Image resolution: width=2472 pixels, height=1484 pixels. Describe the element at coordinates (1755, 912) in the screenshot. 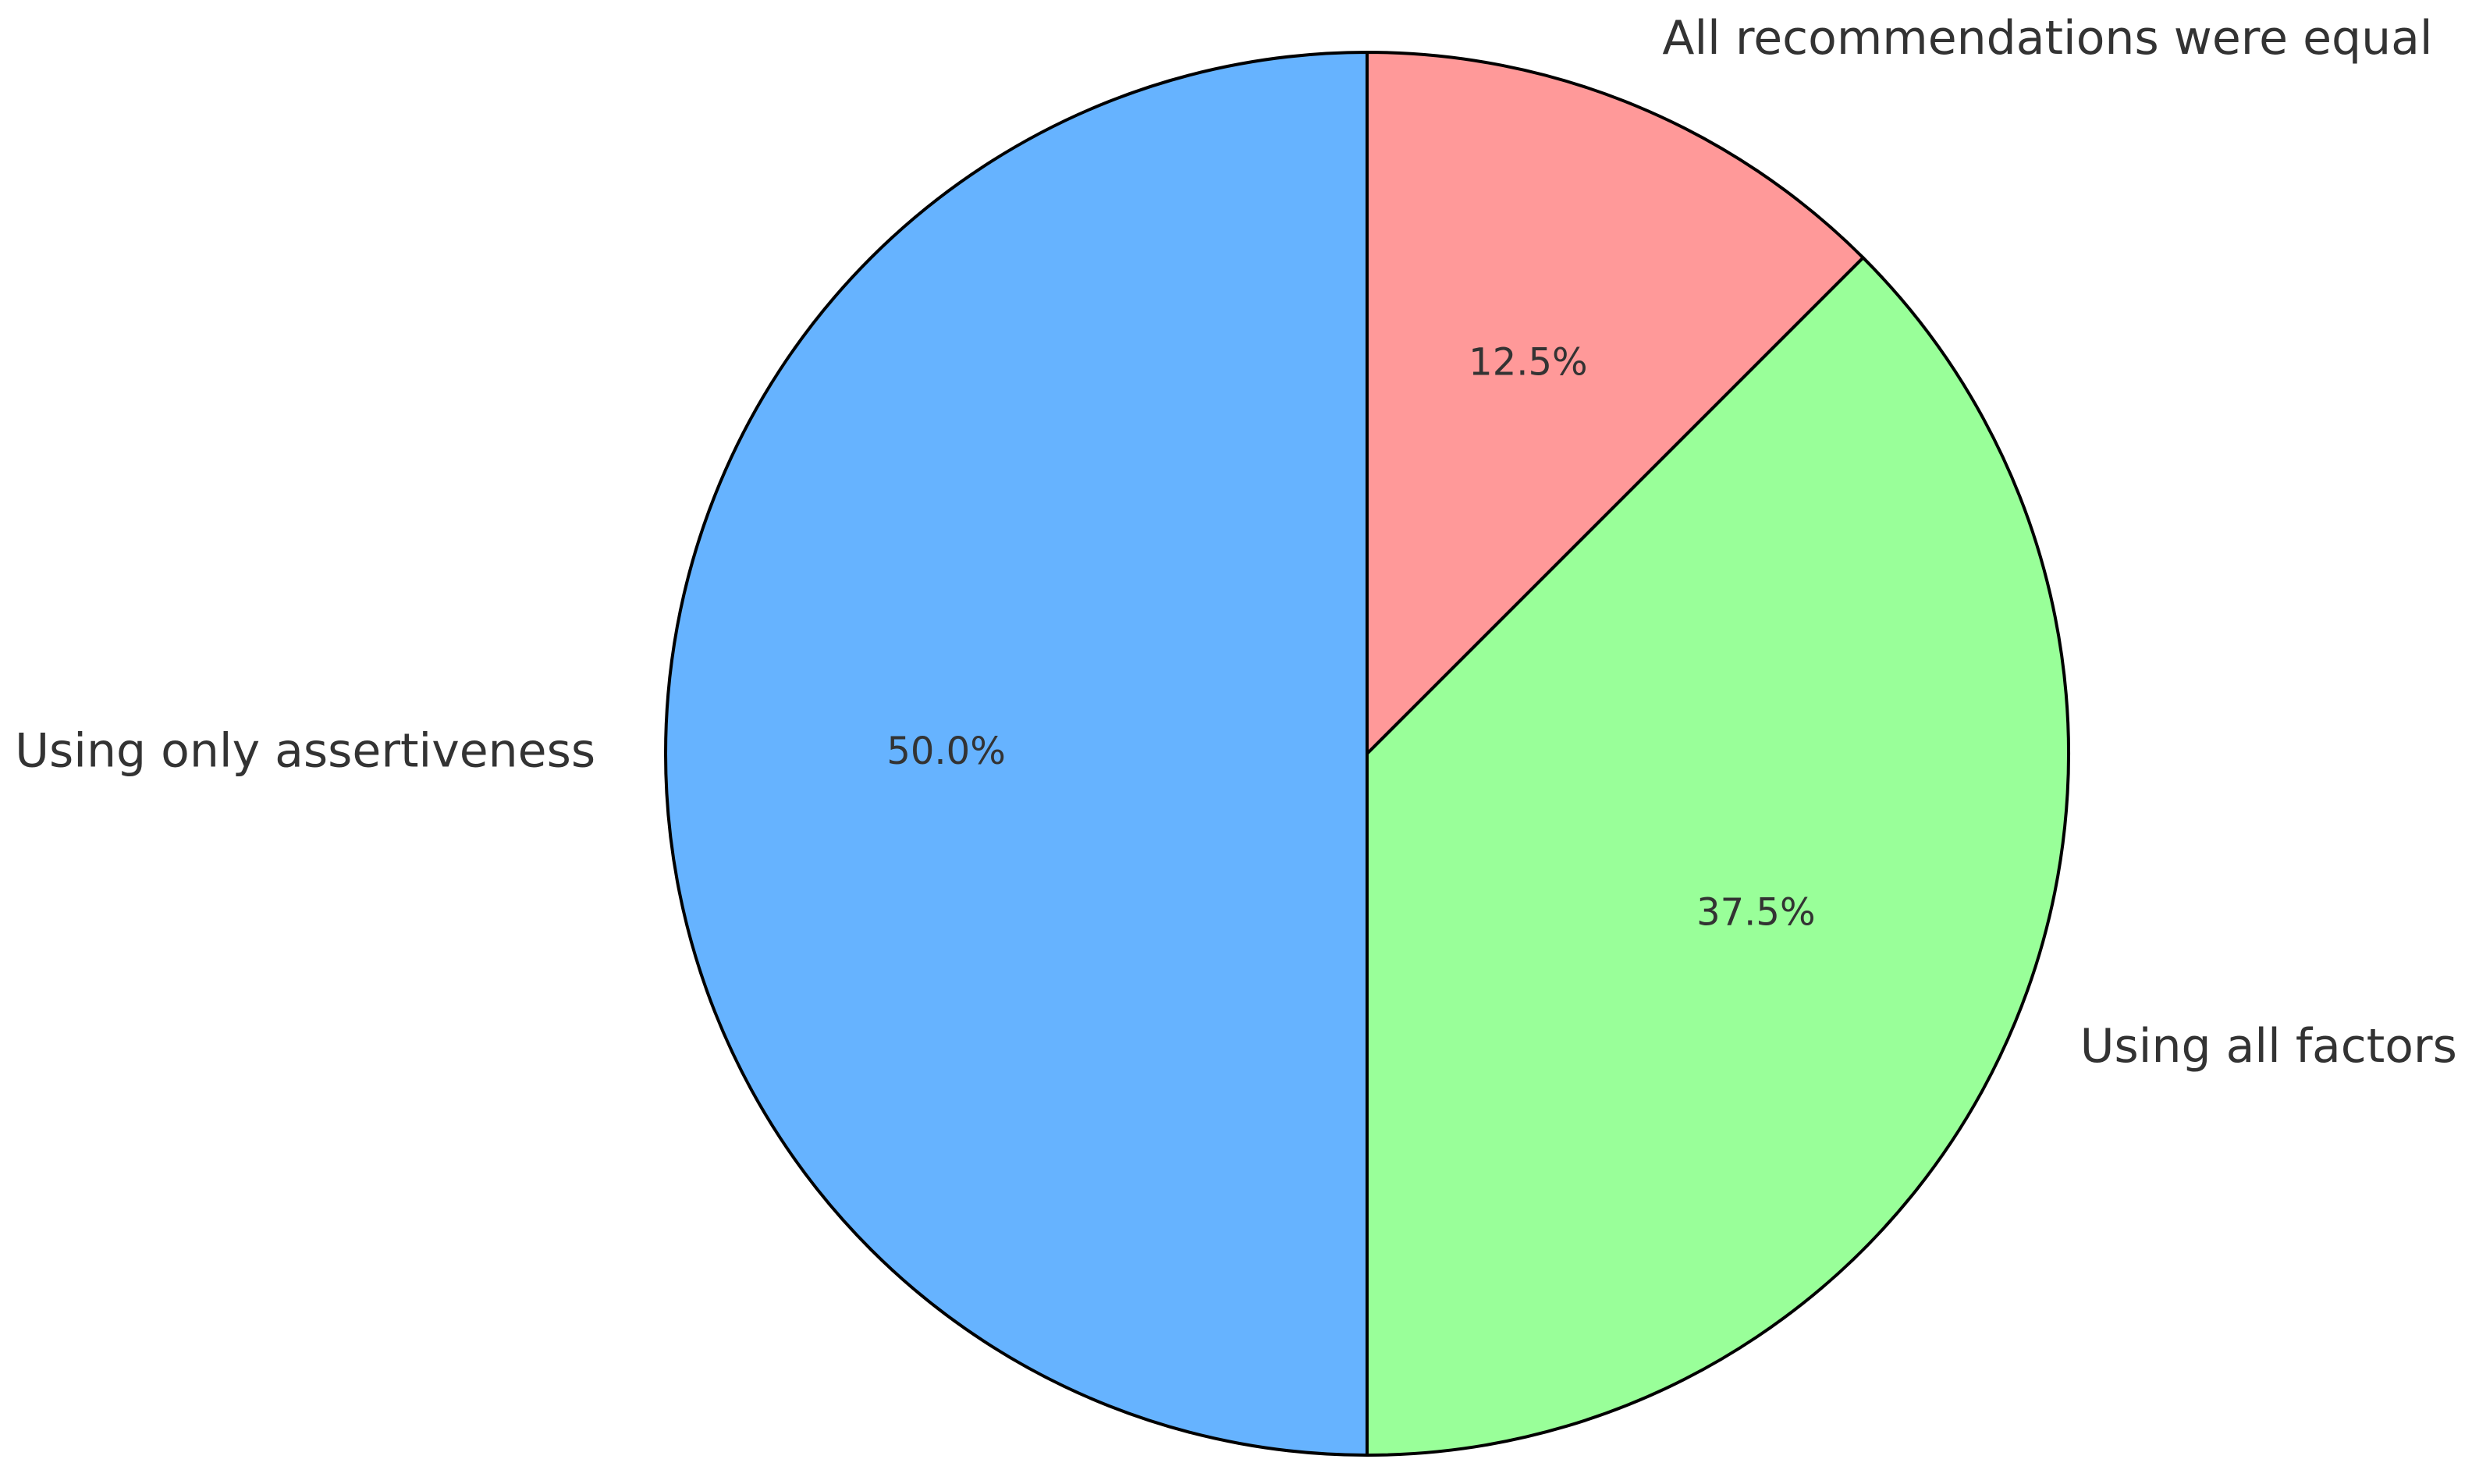

I see `value-label: 37.5%` at that location.